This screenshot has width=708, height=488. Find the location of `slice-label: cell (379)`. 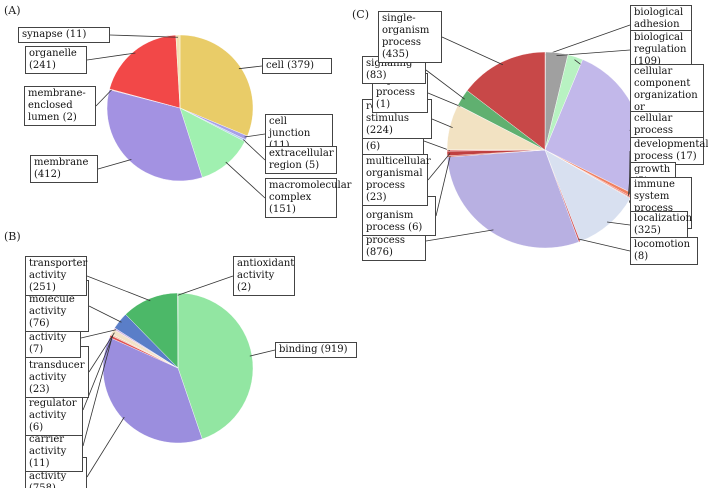

slice-label: cell (379) is located at coordinates (297, 66).